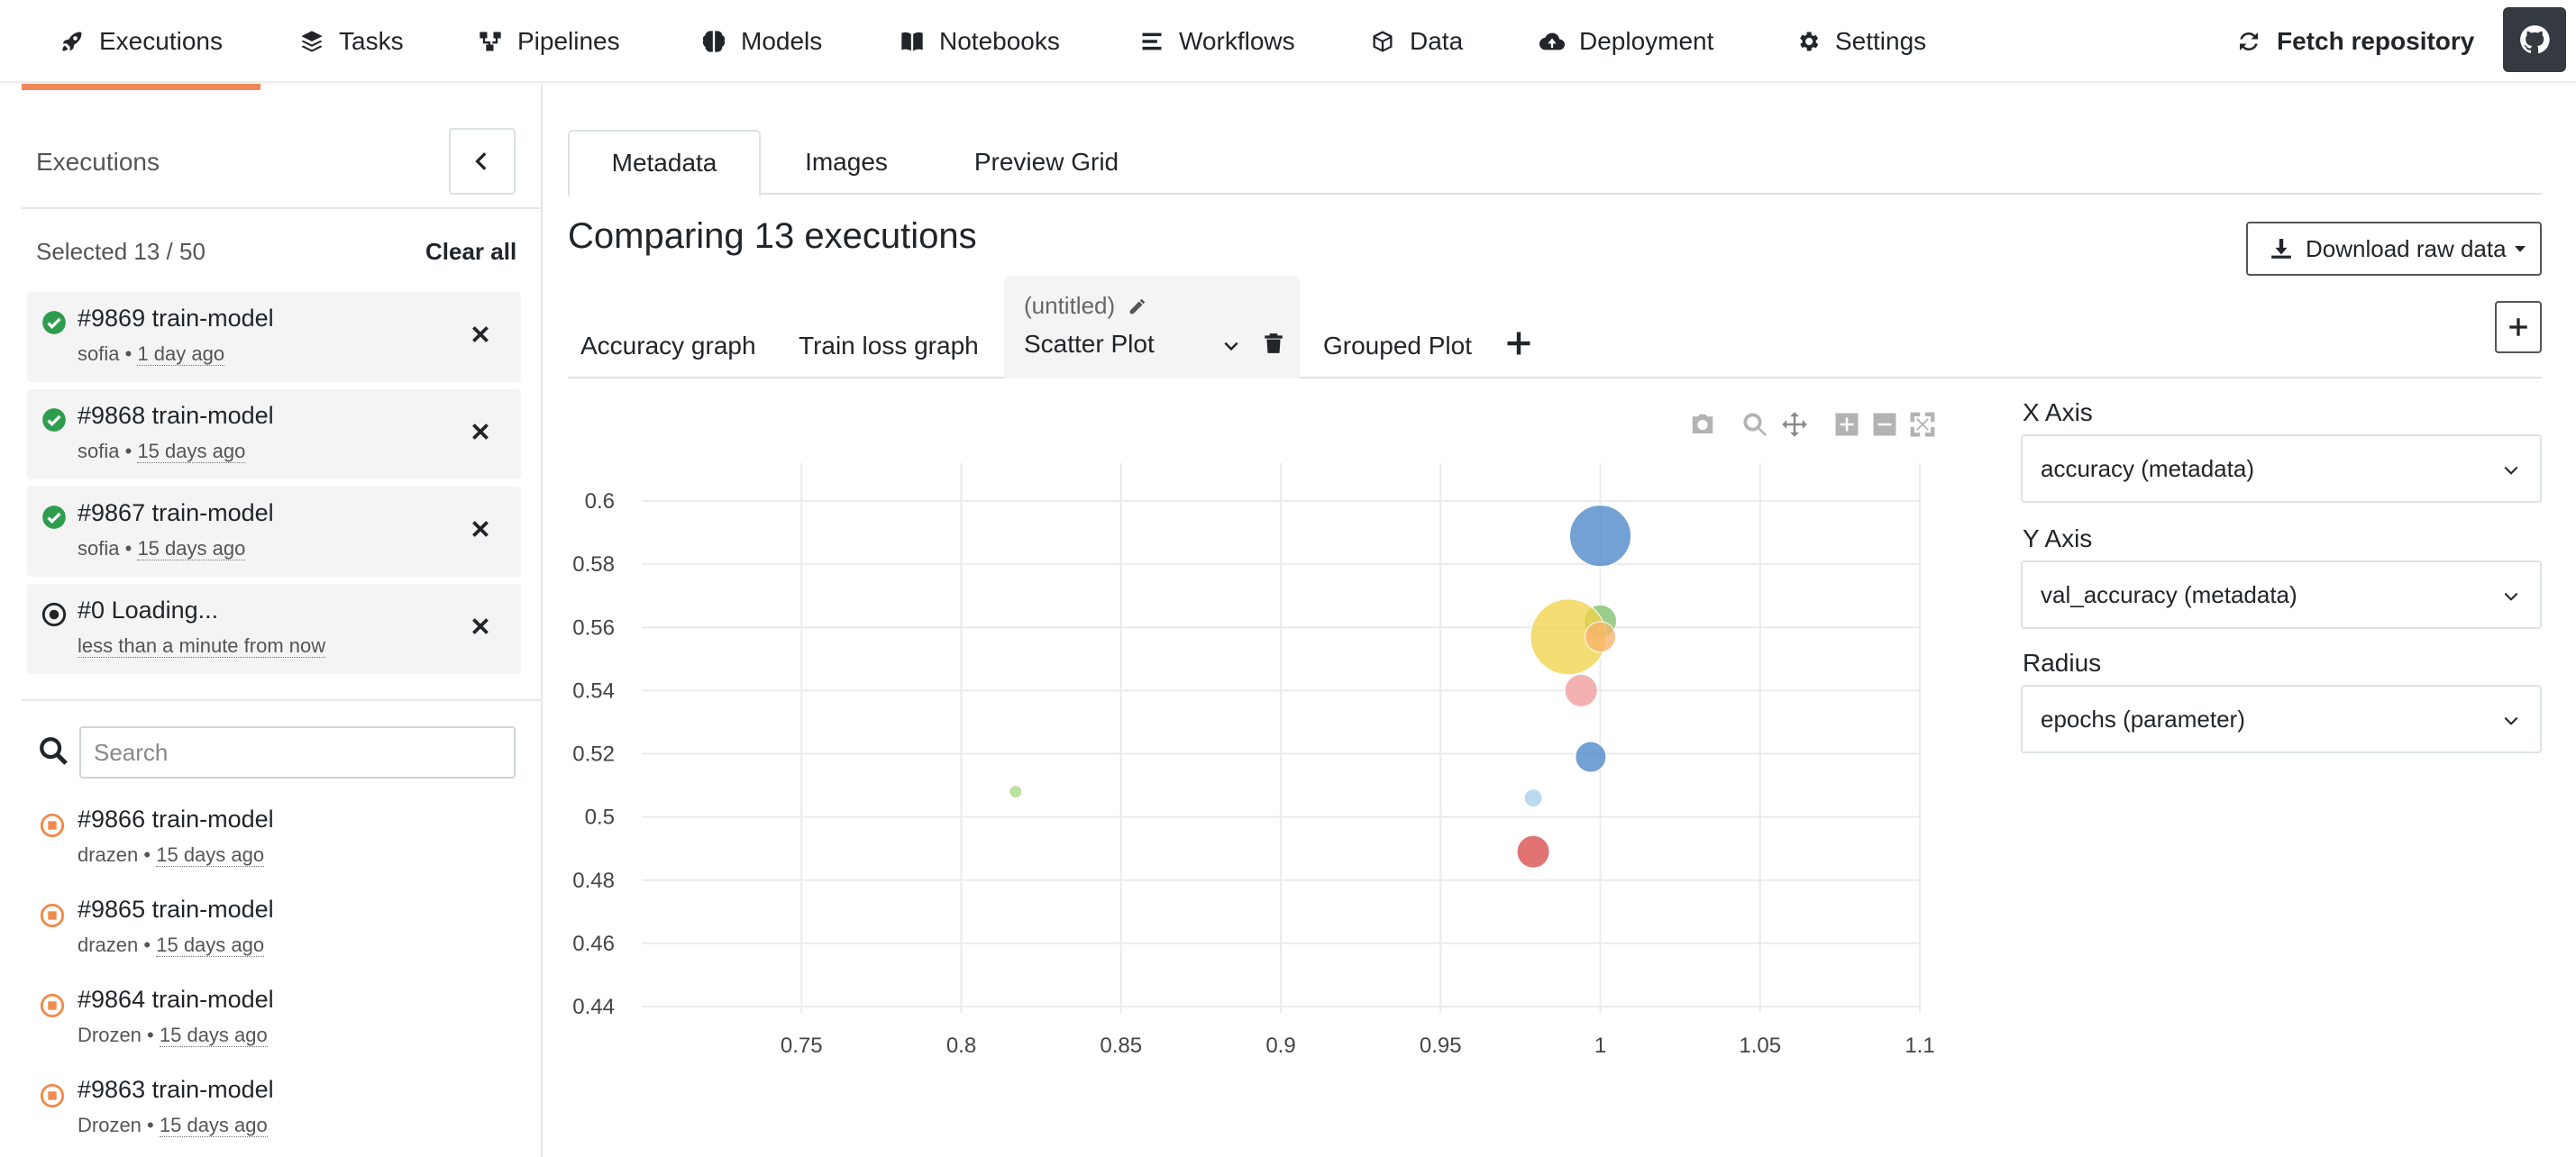 Image resolution: width=2576 pixels, height=1157 pixels. Describe the element at coordinates (2281, 719) in the screenshot. I see `radius-select: epochs (parameter)` at that location.